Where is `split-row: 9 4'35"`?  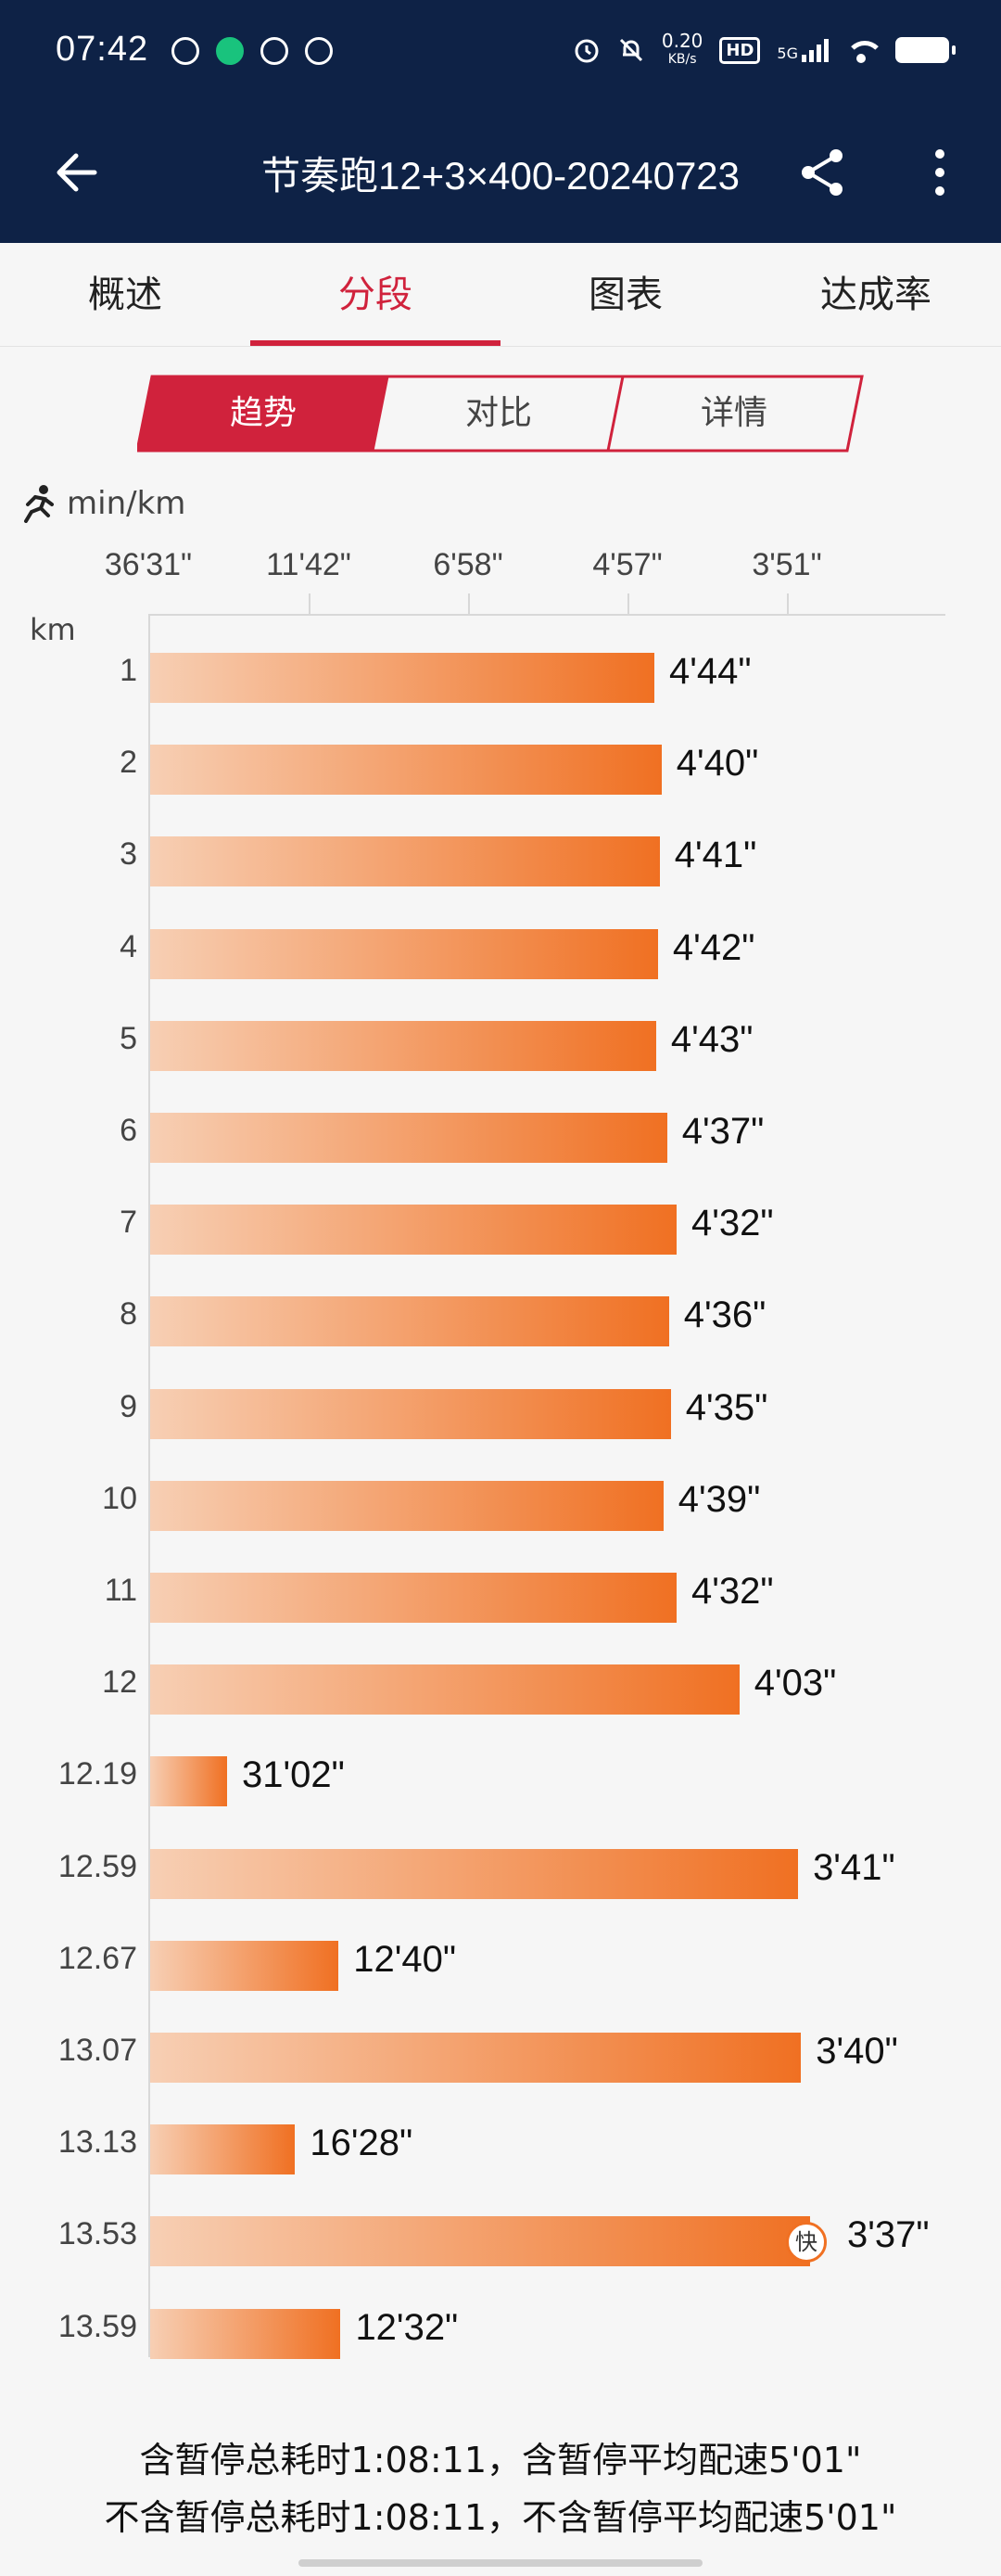 split-row: 9 4'35" is located at coordinates (500, 1411).